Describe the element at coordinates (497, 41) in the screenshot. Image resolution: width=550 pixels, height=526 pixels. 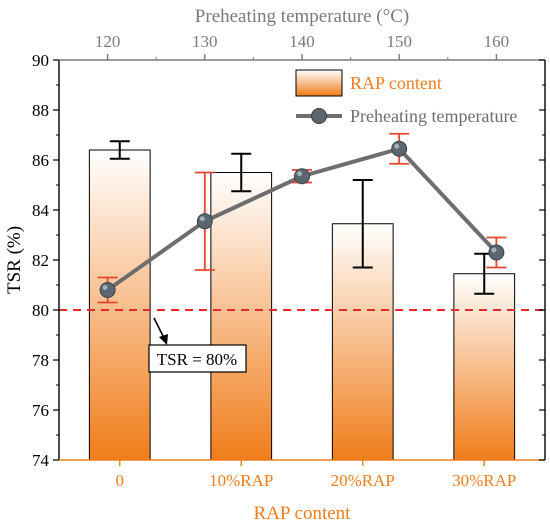
I see `top-tick-label: 160` at that location.